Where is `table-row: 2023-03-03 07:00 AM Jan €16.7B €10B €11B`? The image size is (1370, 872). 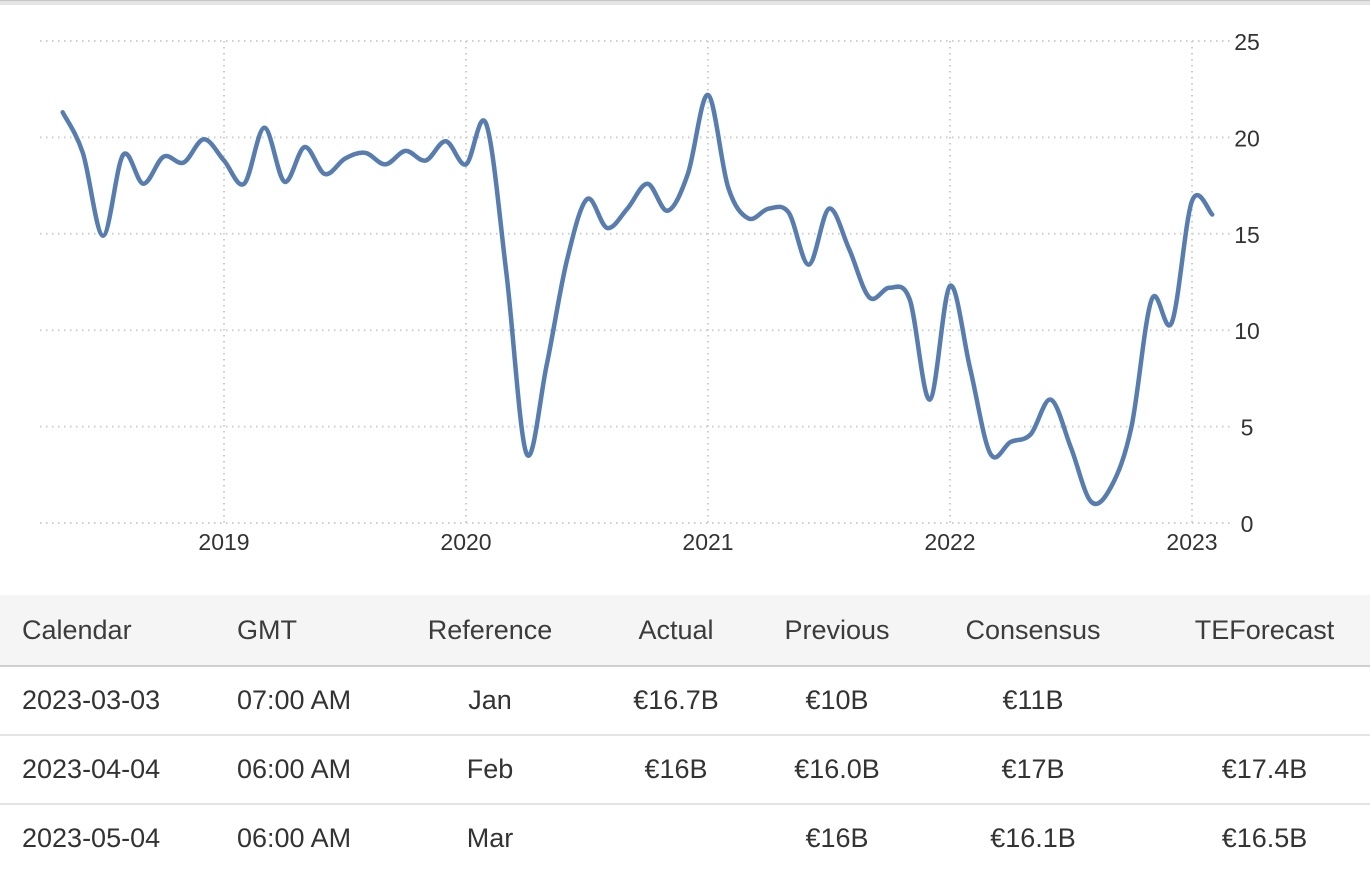
table-row: 2023-03-03 07:00 AM Jan €16.7B €10B €11B is located at coordinates (685, 701).